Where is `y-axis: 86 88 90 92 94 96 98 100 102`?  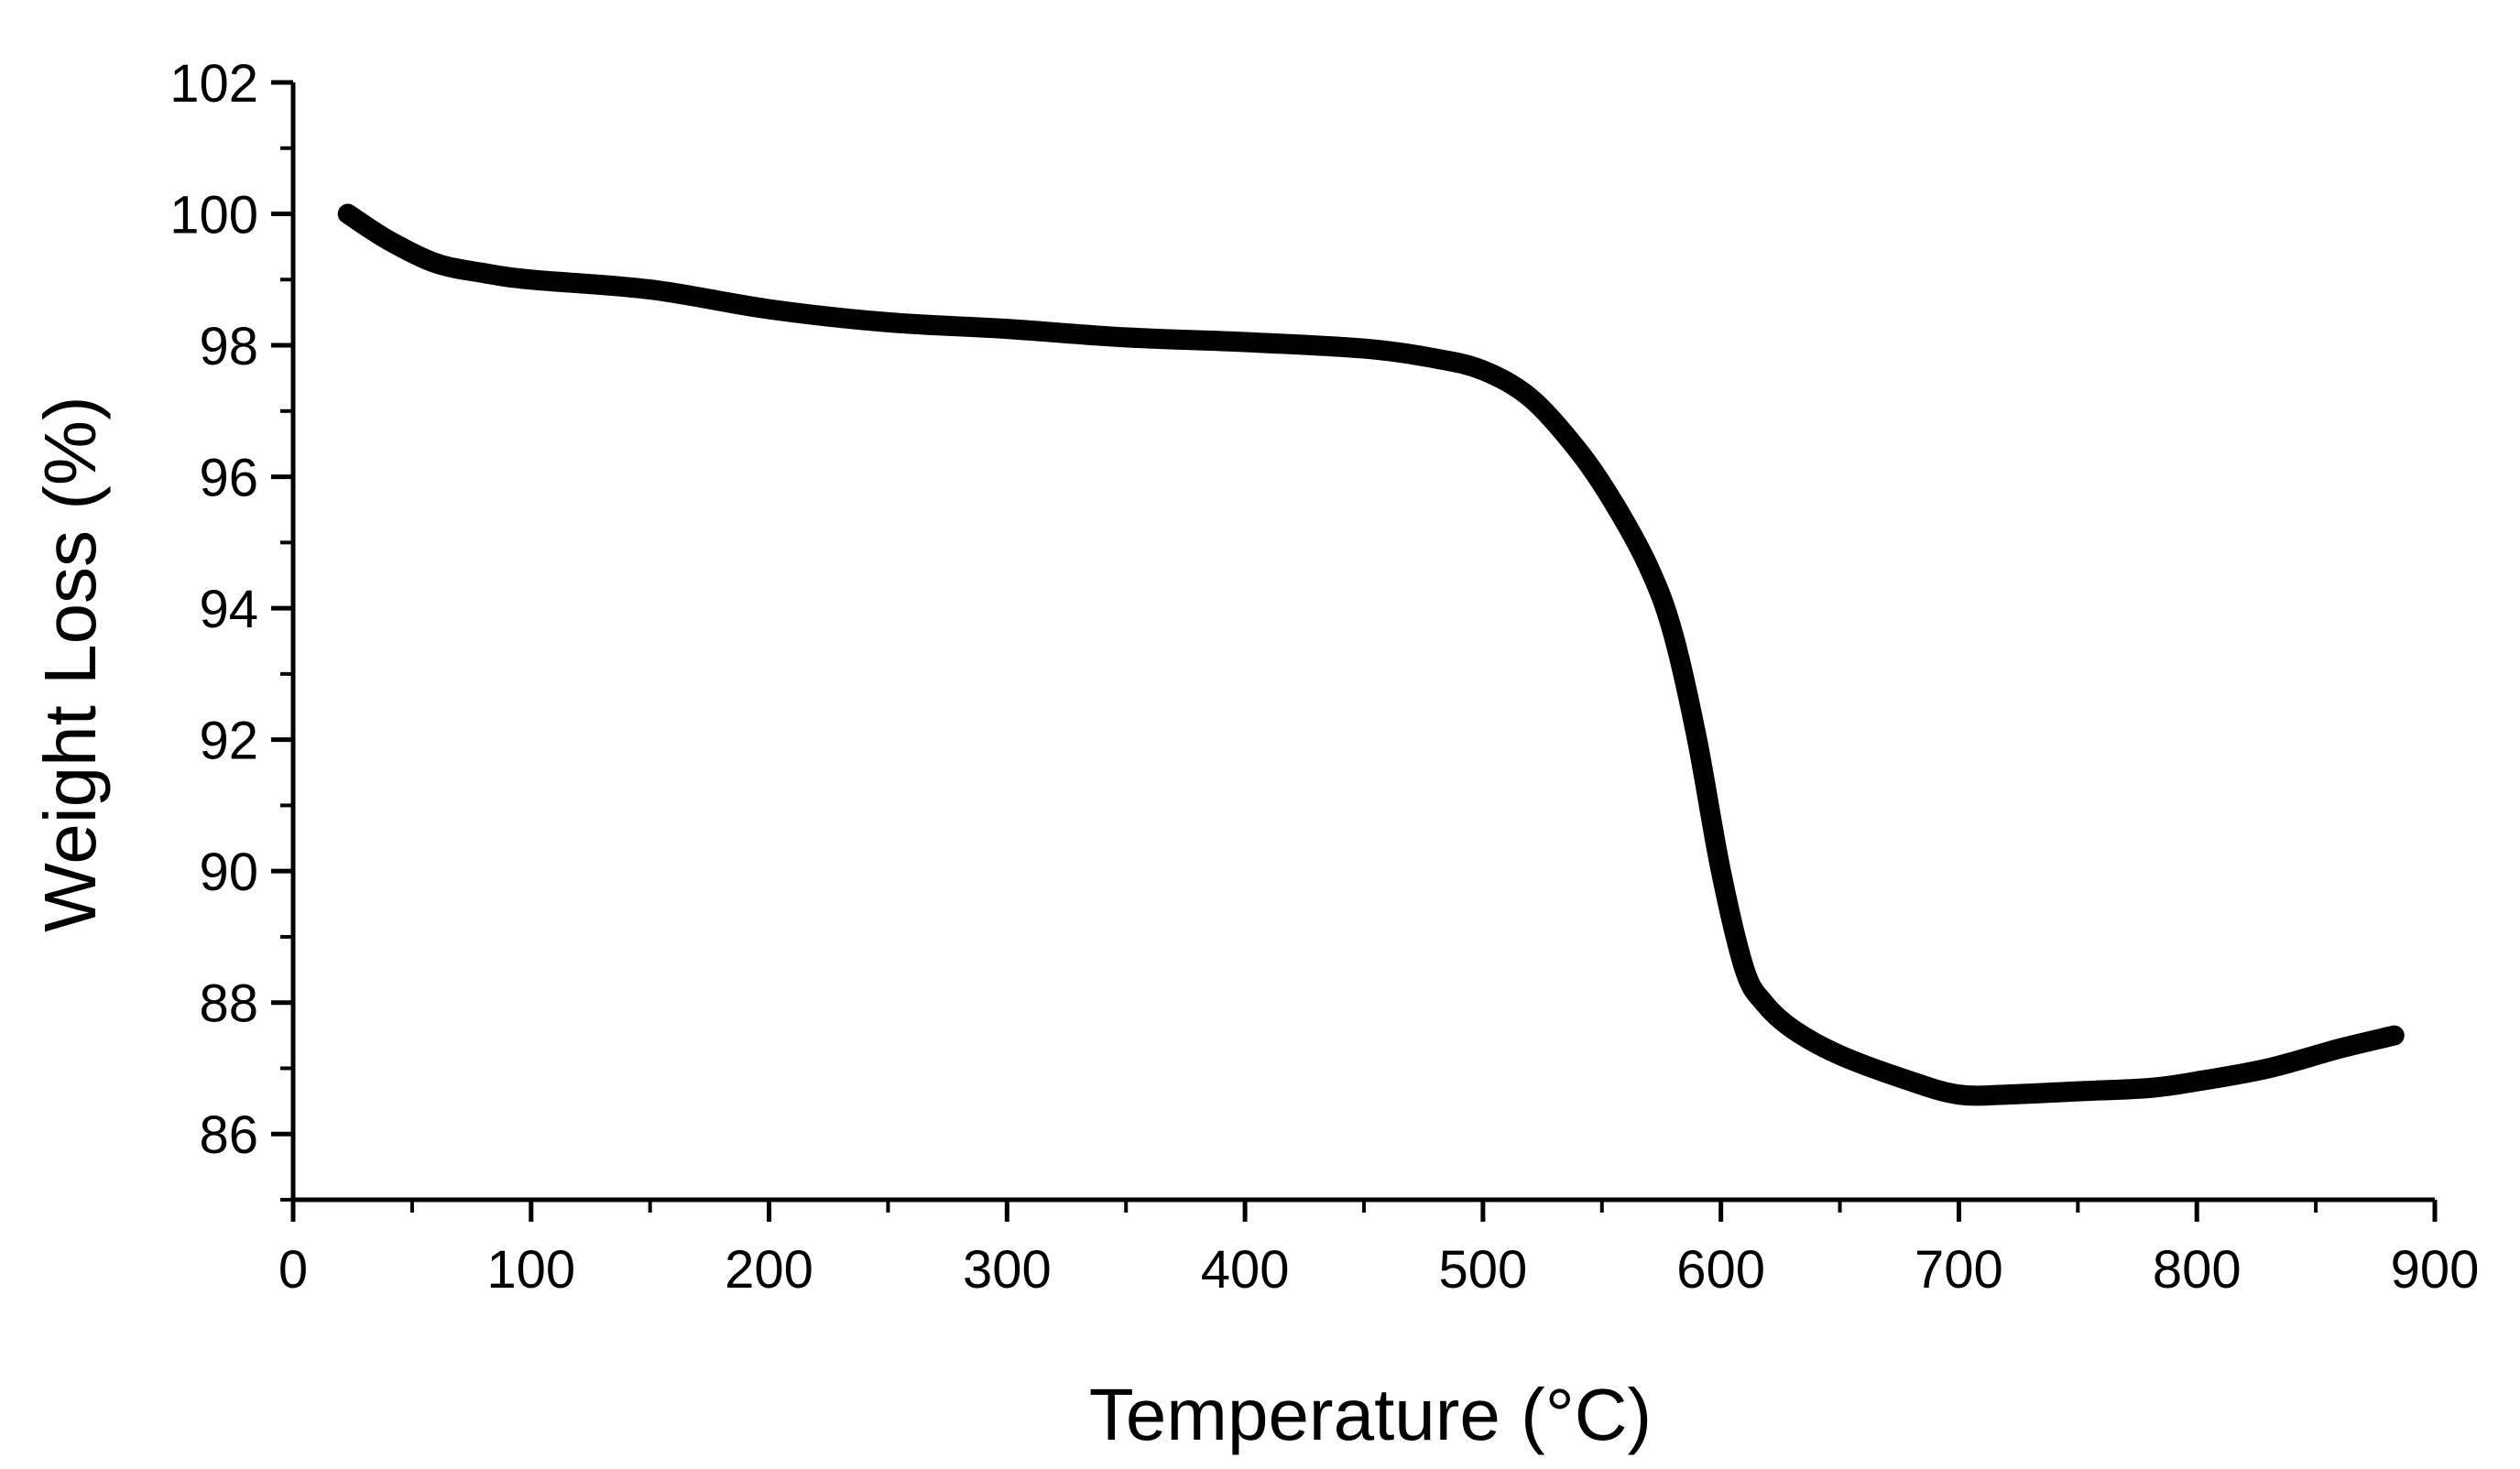
y-axis: 86 88 90 92 94 96 98 100 102 is located at coordinates (232, 628).